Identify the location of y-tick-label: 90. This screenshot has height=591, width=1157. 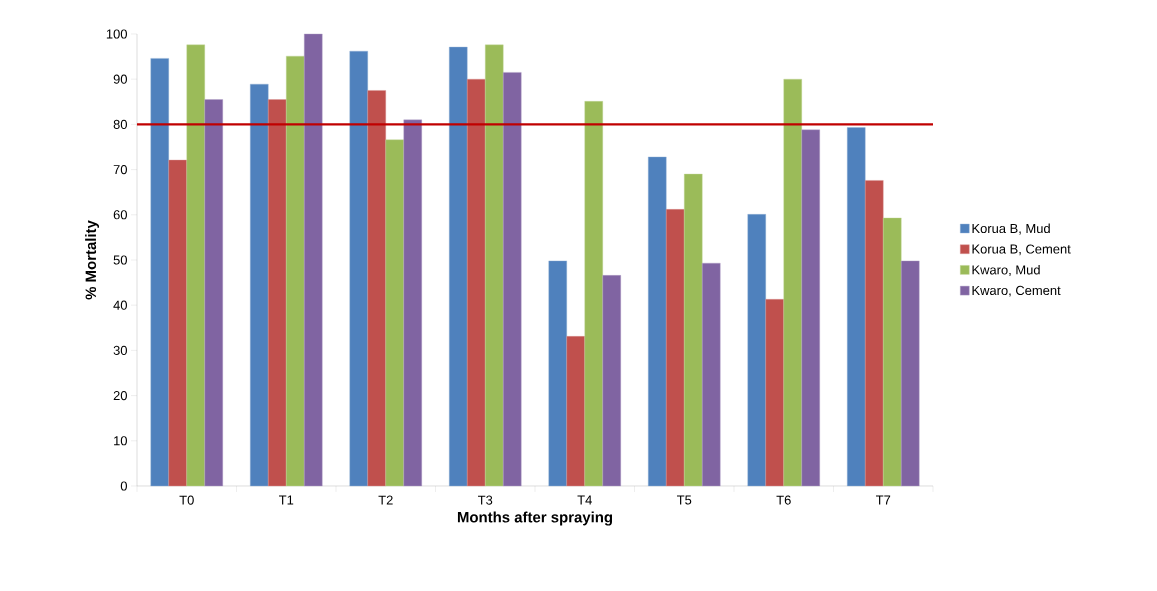
(120, 79).